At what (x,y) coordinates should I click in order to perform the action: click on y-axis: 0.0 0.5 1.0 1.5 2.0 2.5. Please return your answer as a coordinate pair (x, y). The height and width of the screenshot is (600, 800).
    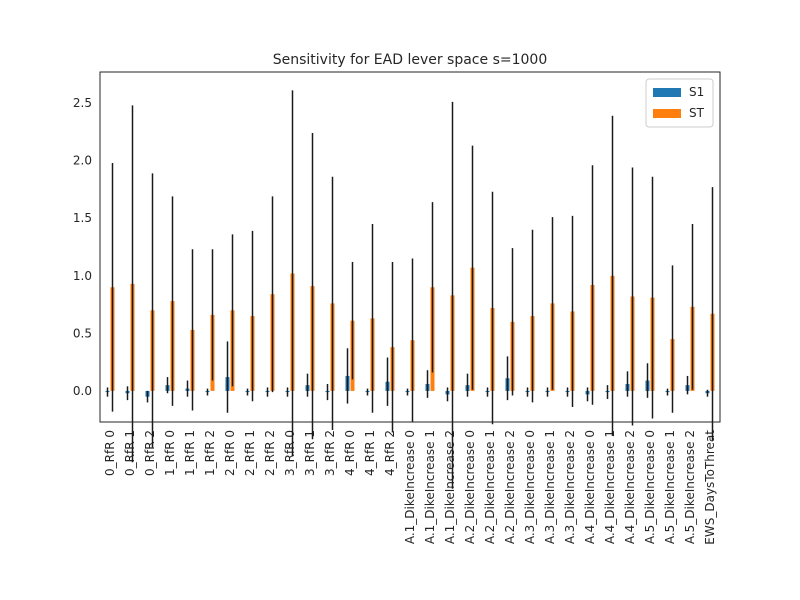
    Looking at the image, I should click on (82, 247).